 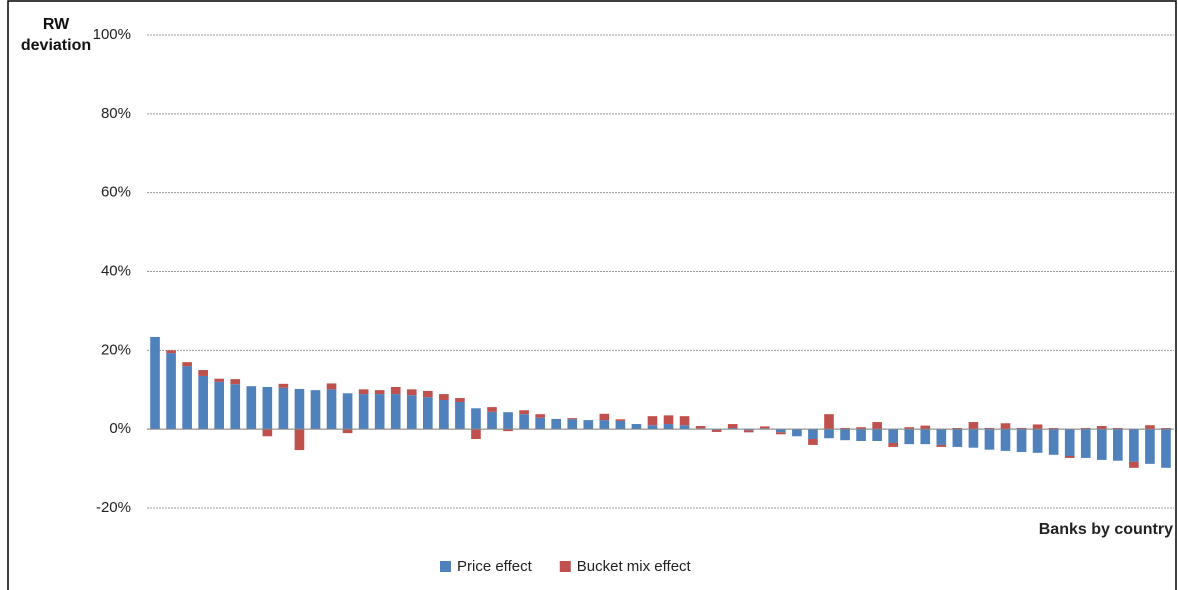 I want to click on y-tick-label: -20%, so click(x=113, y=507).